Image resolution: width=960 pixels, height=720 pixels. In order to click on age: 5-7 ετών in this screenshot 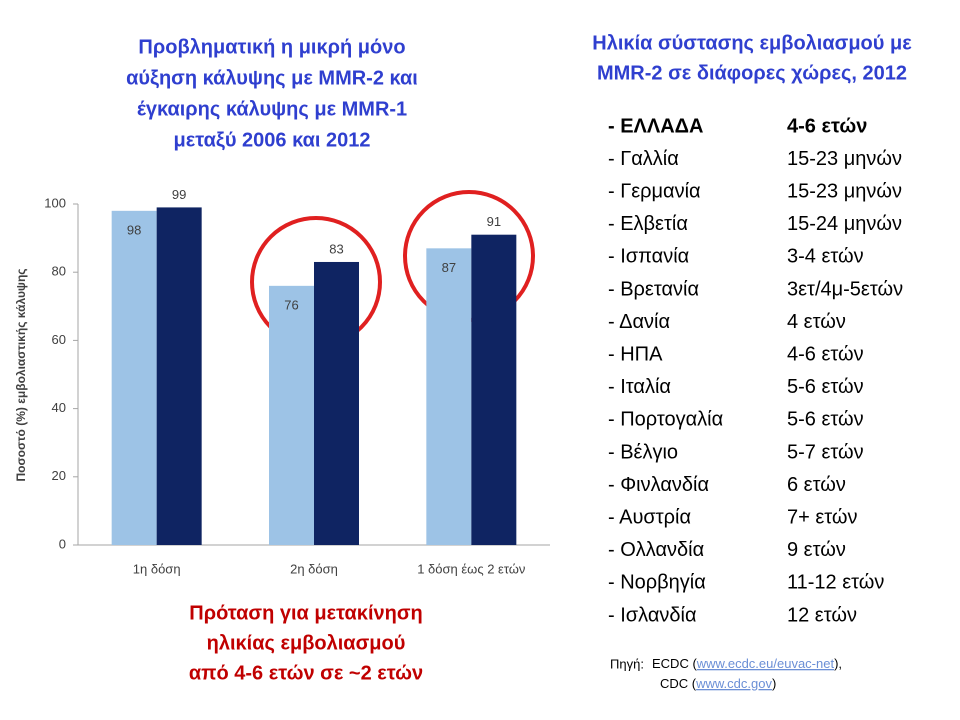, I will do `click(825, 452)`.